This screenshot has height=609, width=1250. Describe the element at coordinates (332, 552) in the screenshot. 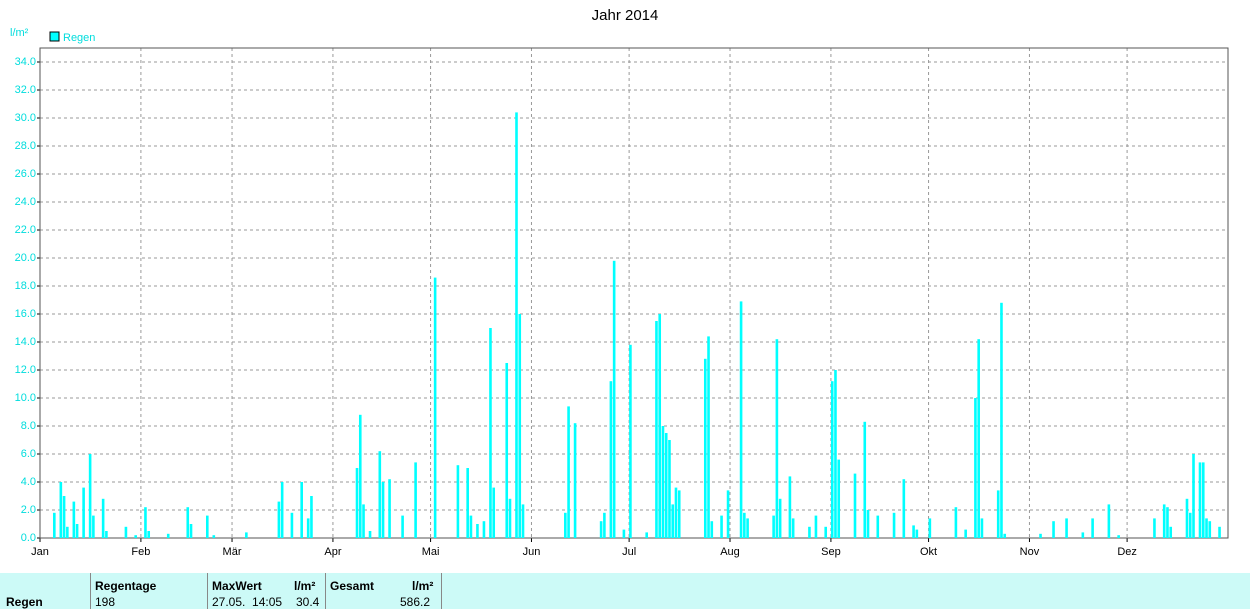

I see `x-tick-label: Apr` at that location.